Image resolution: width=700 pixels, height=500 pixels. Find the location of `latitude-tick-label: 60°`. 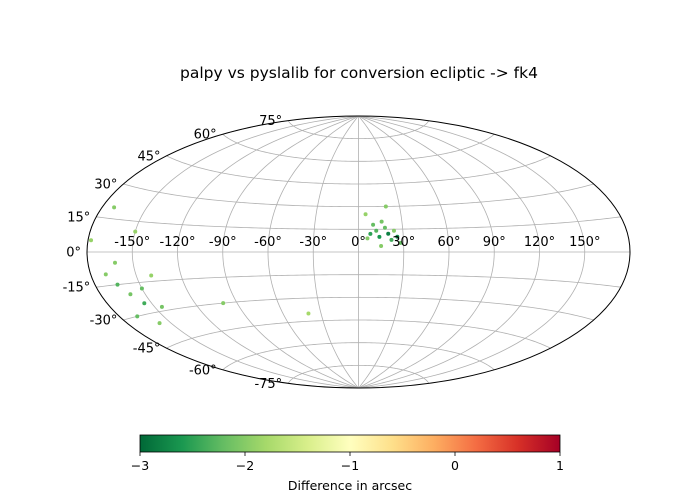

latitude-tick-label: 60° is located at coordinates (205, 135).